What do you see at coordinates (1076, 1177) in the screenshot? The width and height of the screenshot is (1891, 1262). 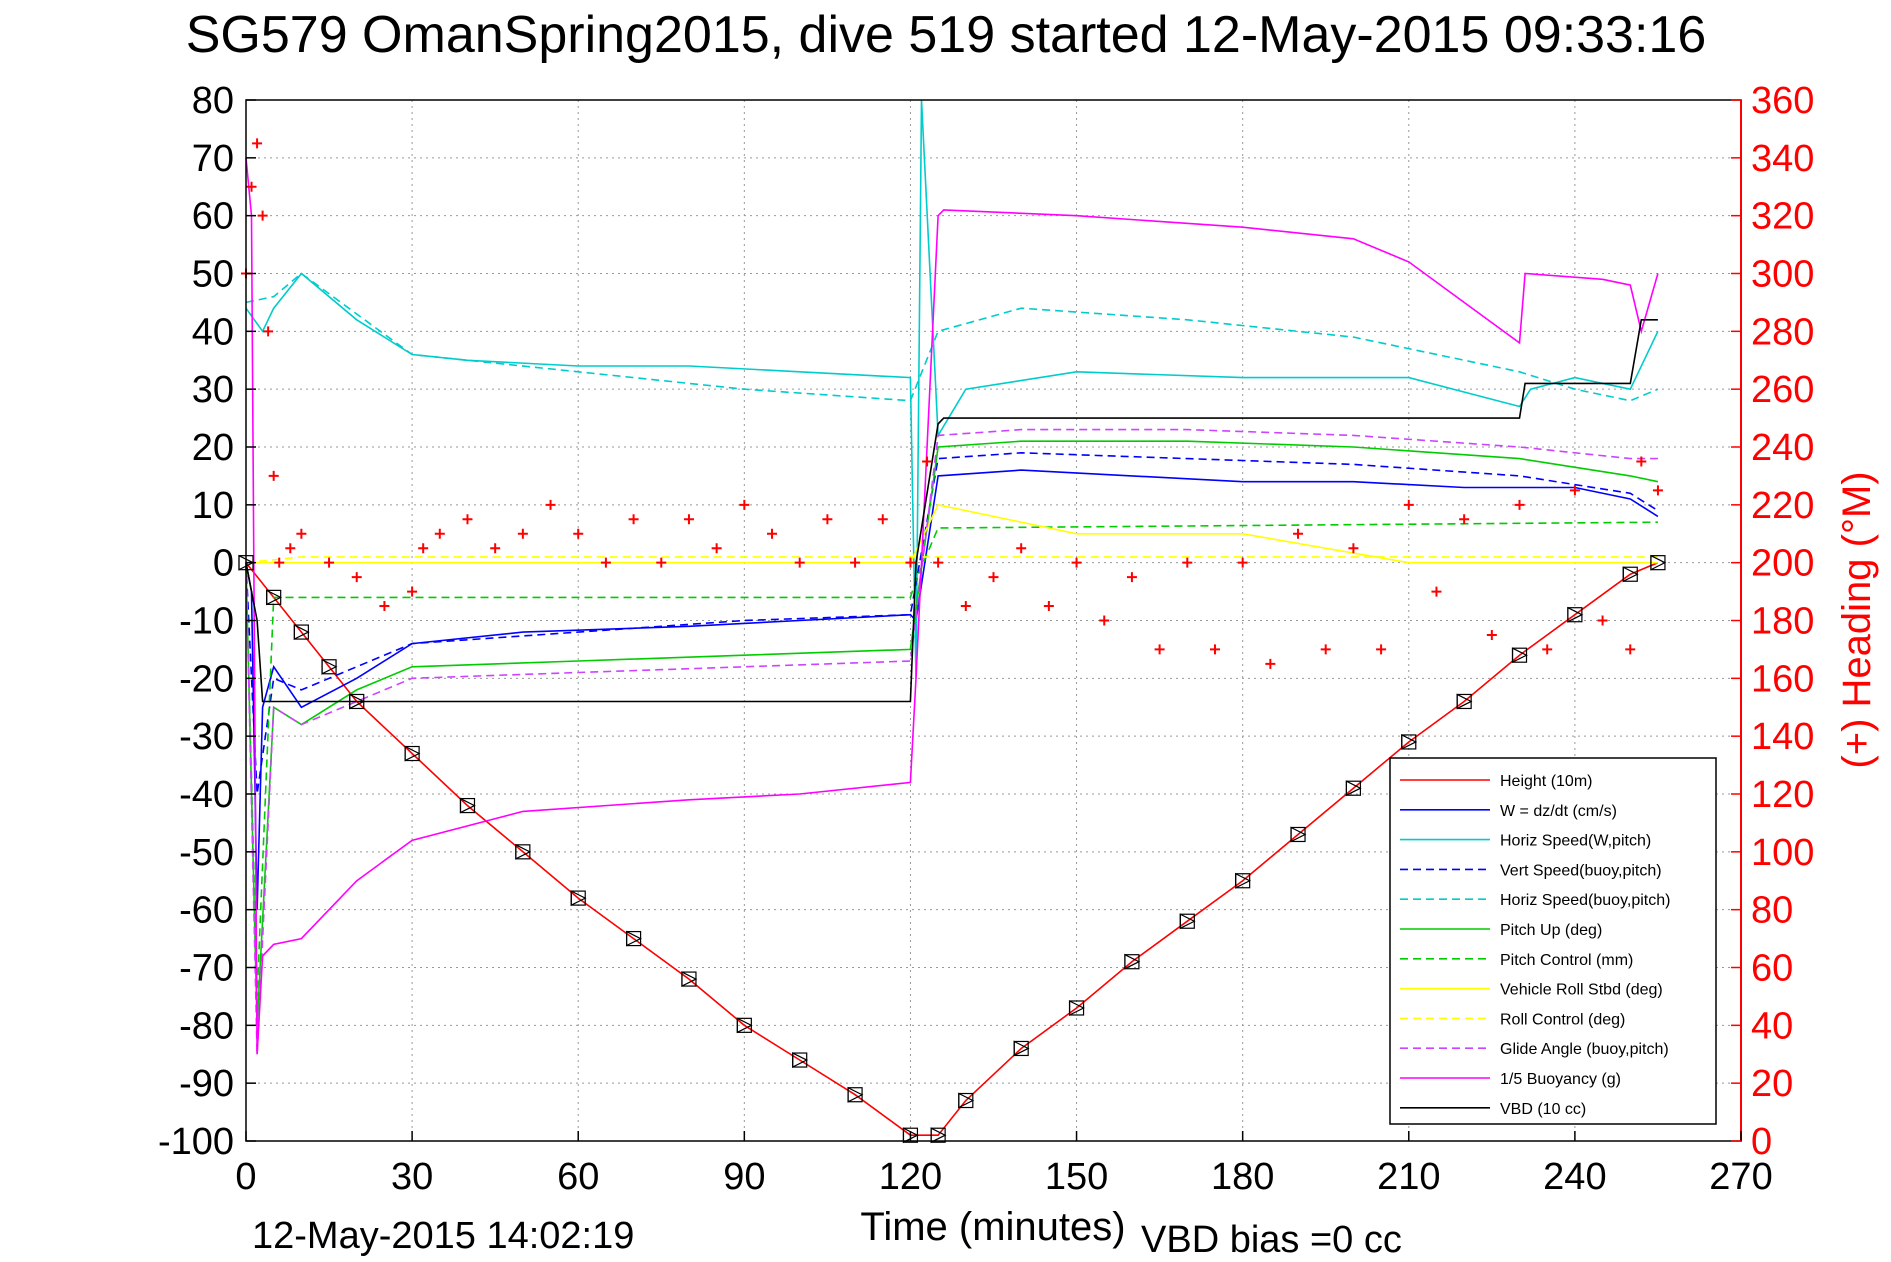 I see `x-tick-label: 150` at bounding box center [1076, 1177].